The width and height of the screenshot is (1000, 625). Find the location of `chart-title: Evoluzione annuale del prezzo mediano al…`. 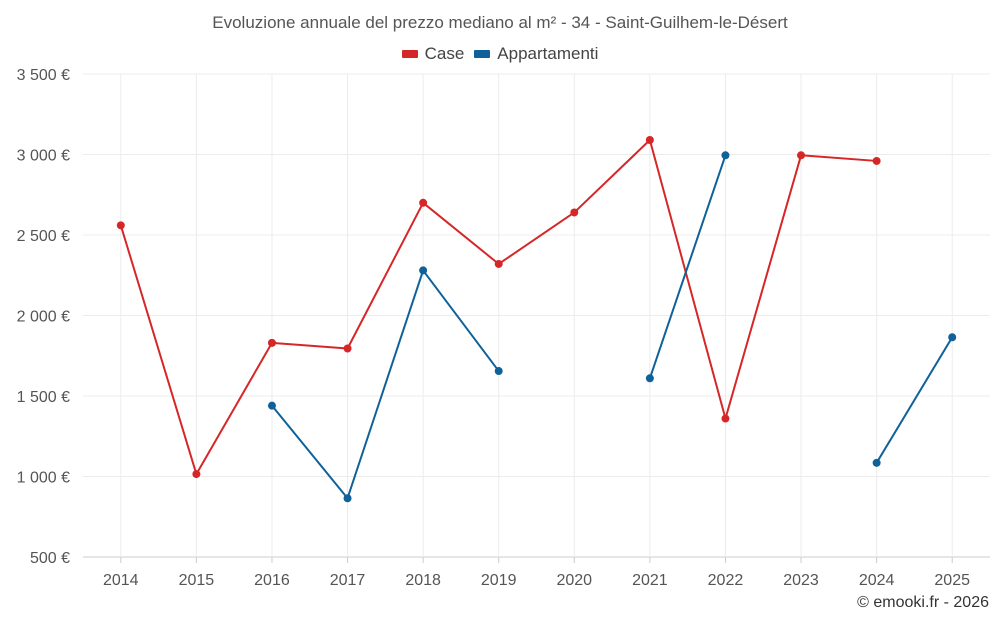

chart-title: Evoluzione annuale del prezzo mediano al… is located at coordinates (500, 22).